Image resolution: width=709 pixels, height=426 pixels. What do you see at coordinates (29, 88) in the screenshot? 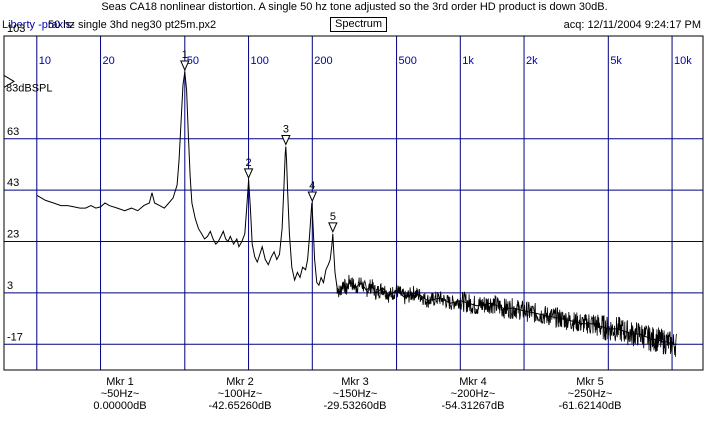
I see `y-unit-label: 83dBSPL` at bounding box center [29, 88].